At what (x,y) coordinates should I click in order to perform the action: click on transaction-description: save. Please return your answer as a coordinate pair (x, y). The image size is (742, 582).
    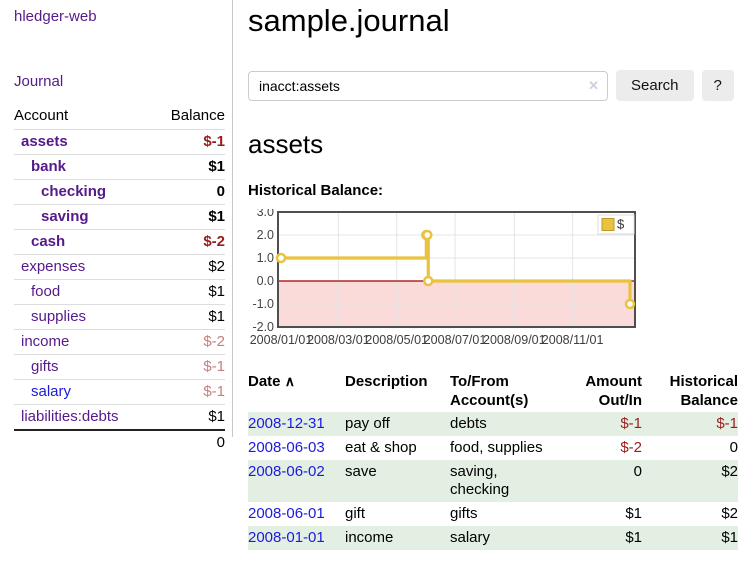
    Looking at the image, I should click on (361, 471).